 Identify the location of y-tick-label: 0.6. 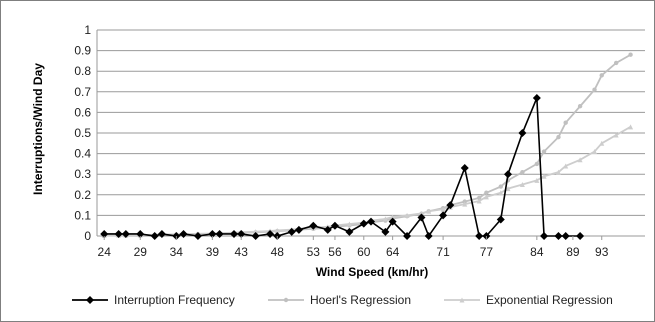
(82, 112).